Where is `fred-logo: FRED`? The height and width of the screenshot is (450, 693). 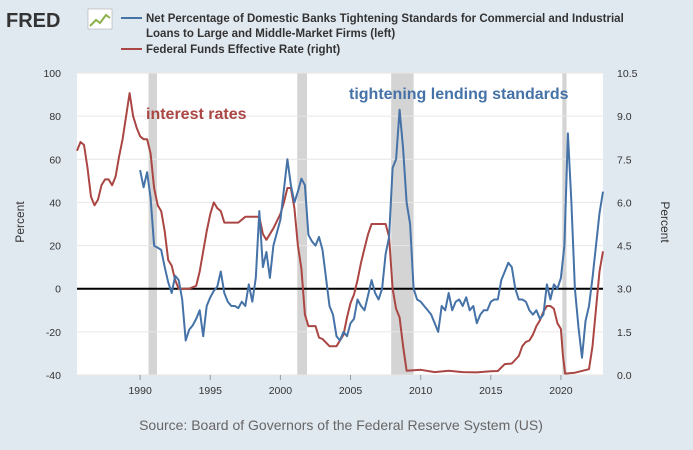 fred-logo: FRED is located at coordinates (59, 20).